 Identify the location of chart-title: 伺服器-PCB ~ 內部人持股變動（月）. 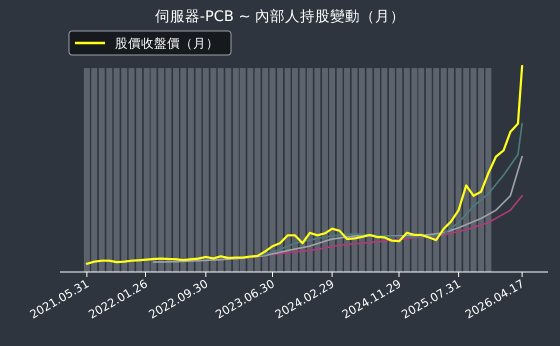
(280, 16).